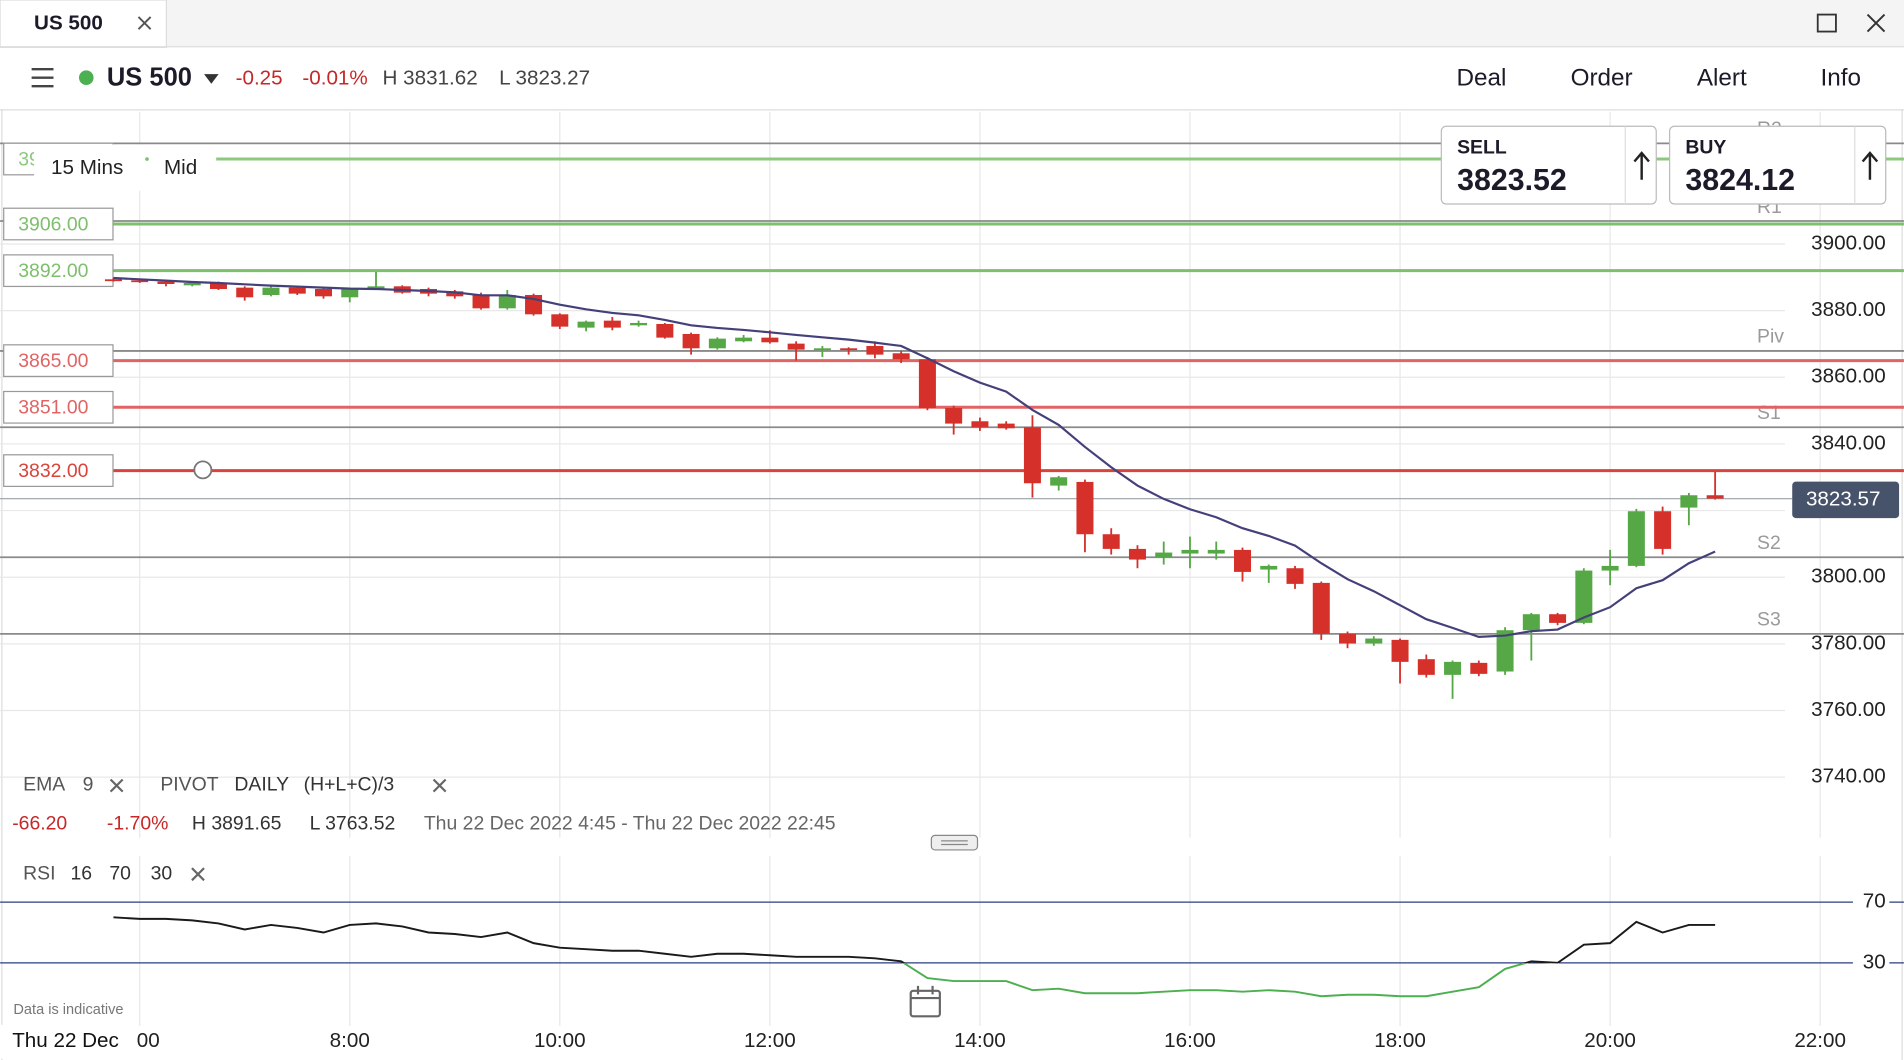  What do you see at coordinates (560, 1040) in the screenshot?
I see `x-tick-label: 10:00` at bounding box center [560, 1040].